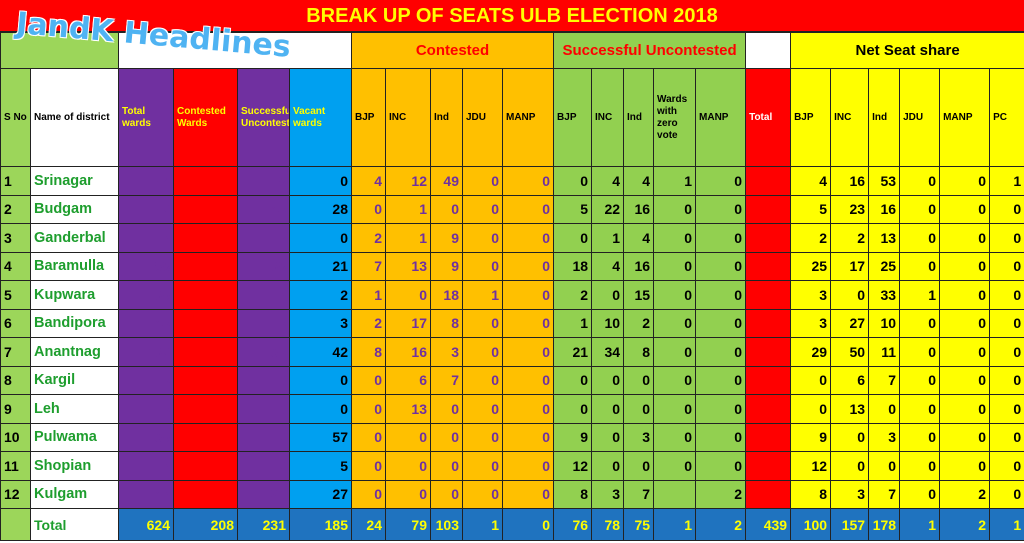 The width and height of the screenshot is (1024, 543). Describe the element at coordinates (74, 295) in the screenshot. I see `cell-district: Kupwara` at that location.